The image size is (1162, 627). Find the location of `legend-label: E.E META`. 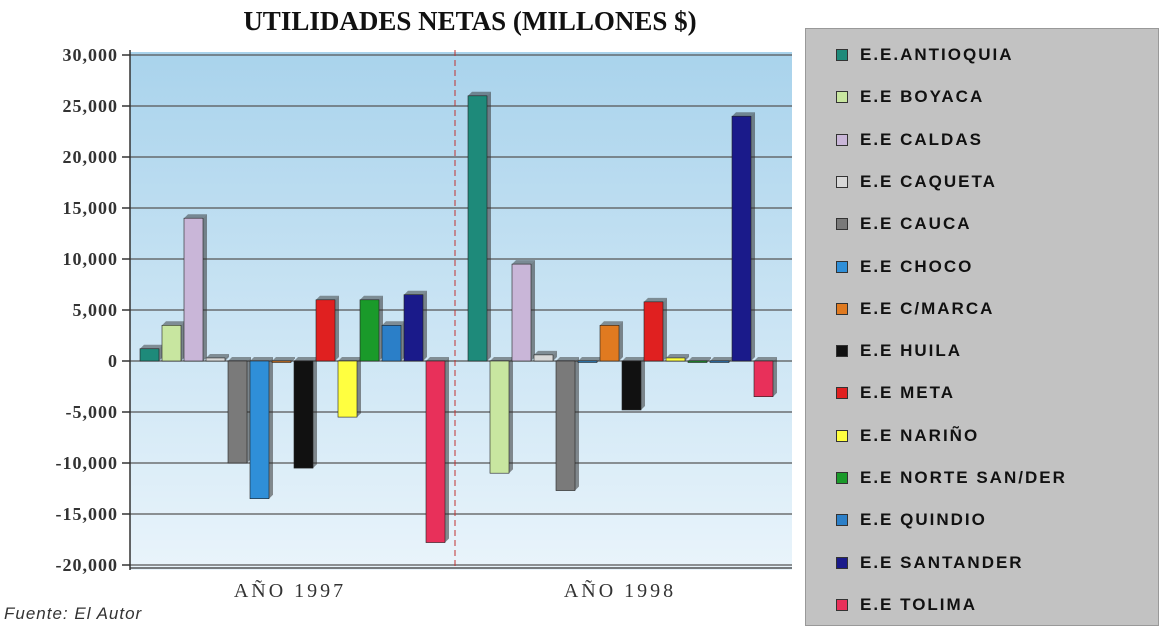

legend-label: E.E META is located at coordinates (908, 393).